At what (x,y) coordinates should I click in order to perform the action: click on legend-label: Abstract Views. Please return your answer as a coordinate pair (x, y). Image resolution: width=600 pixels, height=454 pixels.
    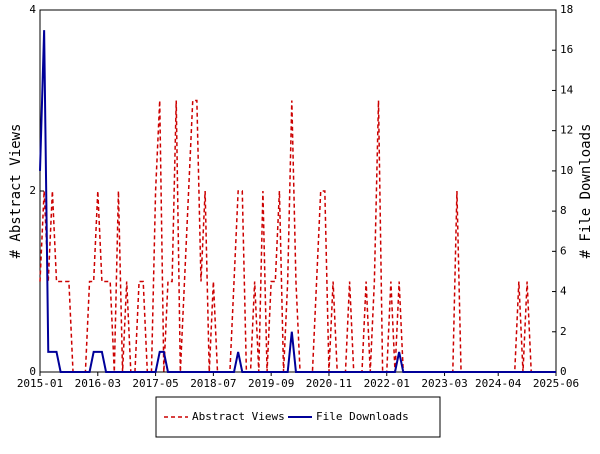
    Looking at the image, I should click on (238, 416).